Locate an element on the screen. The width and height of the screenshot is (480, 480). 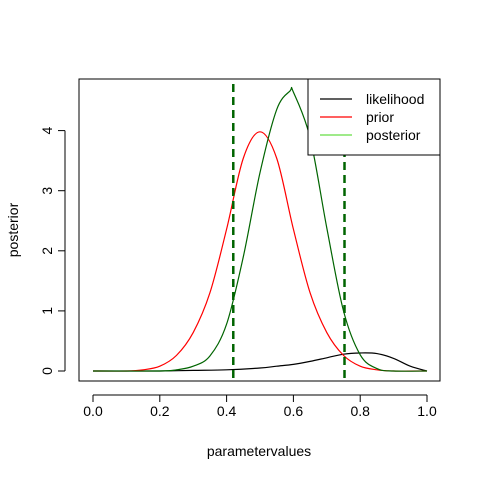
credible-interval-lines is located at coordinates (289, 231).